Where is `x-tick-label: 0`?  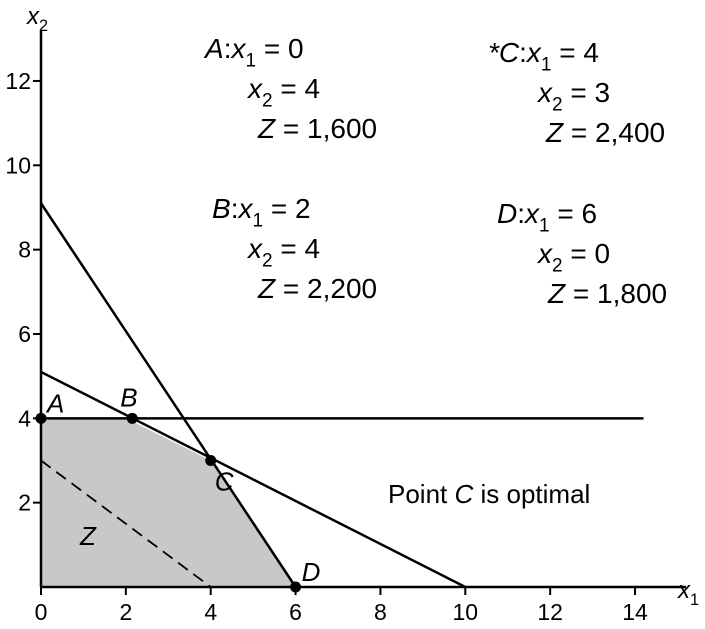 x-tick-label: 0 is located at coordinates (41, 612).